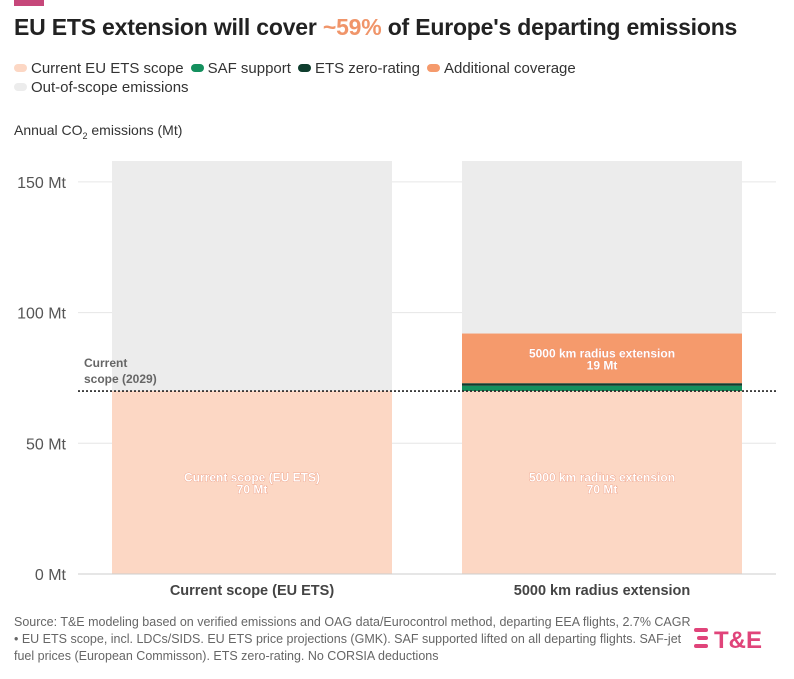 Image resolution: width=794 pixels, height=679 pixels. What do you see at coordinates (367, 68) in the screenshot?
I see `legend-label: ETS zero-rating` at bounding box center [367, 68].